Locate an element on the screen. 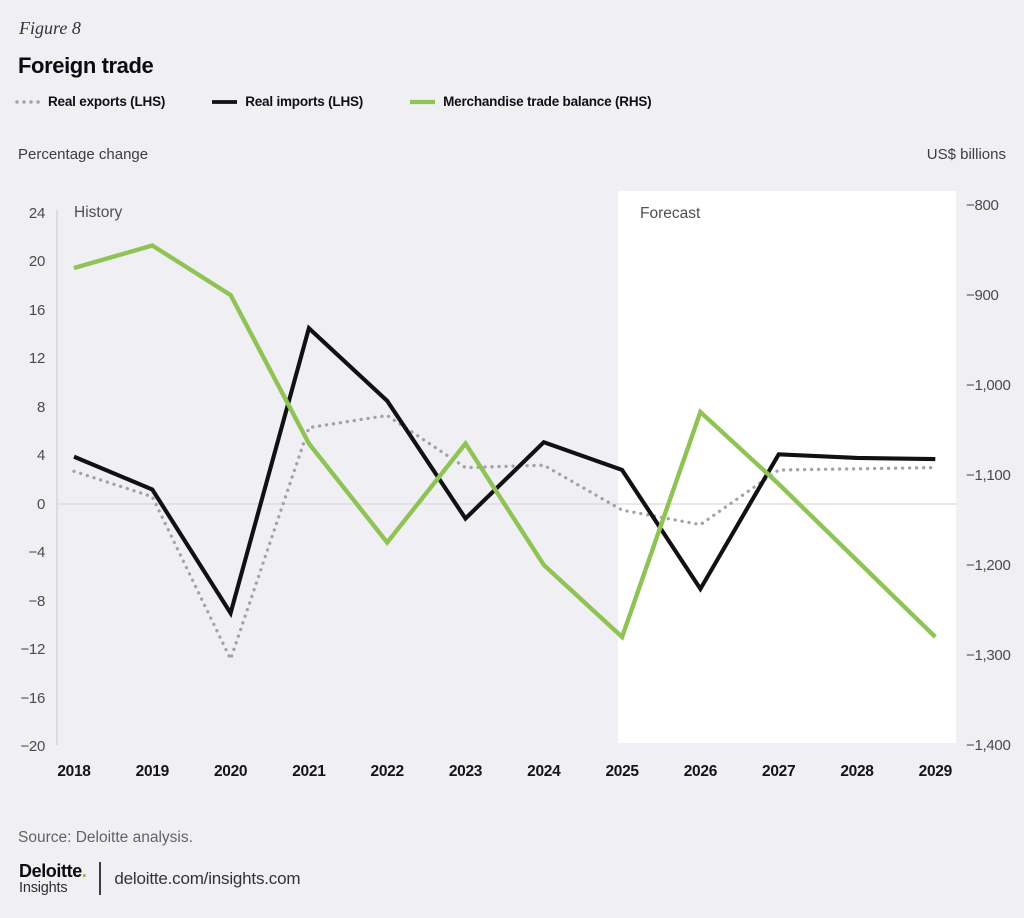 This screenshot has width=1024, height=918. solid-green-line-key-icon is located at coordinates (423, 101).